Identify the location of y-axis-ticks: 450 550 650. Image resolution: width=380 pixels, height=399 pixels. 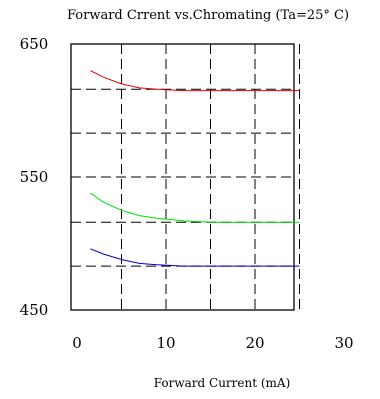
(34, 177).